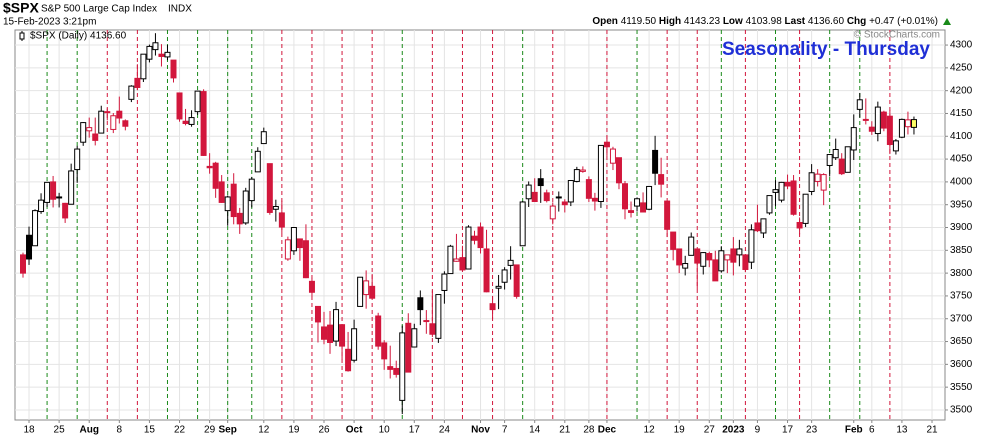 The height and width of the screenshot is (438, 990). What do you see at coordinates (826, 21) in the screenshot?
I see `quote-value: 4136.60` at bounding box center [826, 21].